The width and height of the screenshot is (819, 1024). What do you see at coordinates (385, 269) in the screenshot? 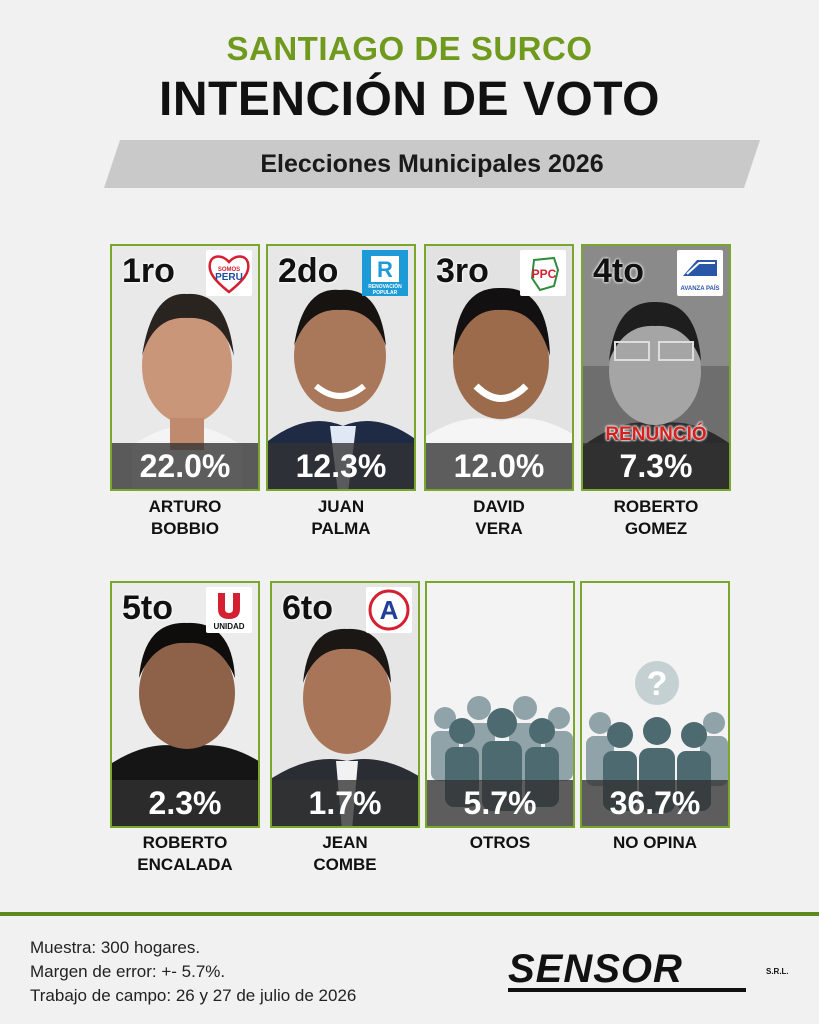
I see `svg-text: R` at bounding box center [385, 269].